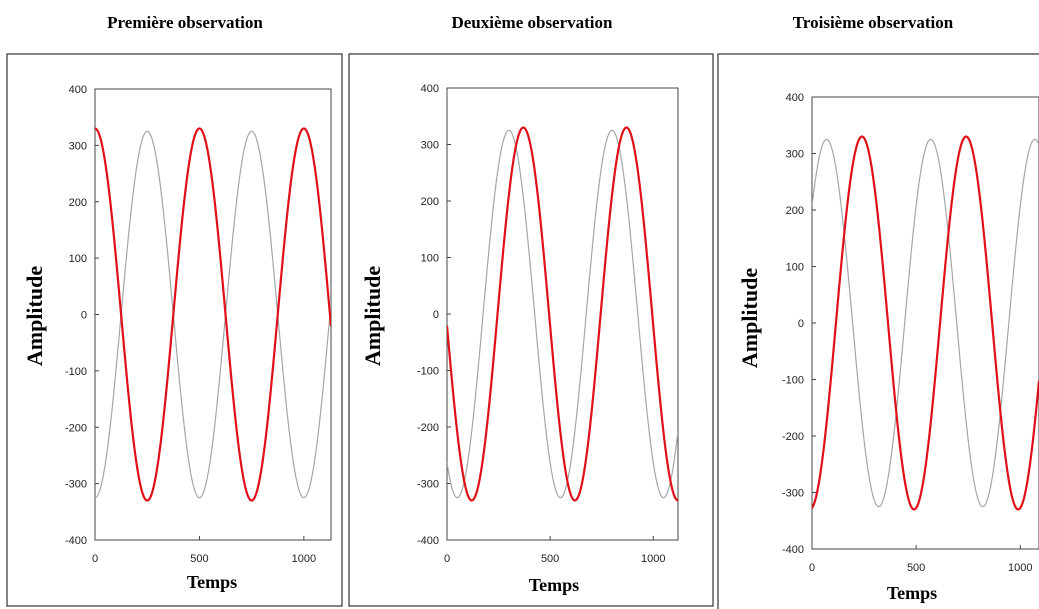  Describe the element at coordinates (78, 90) in the screenshot. I see `panel-1-y-tick-label: 400` at that location.